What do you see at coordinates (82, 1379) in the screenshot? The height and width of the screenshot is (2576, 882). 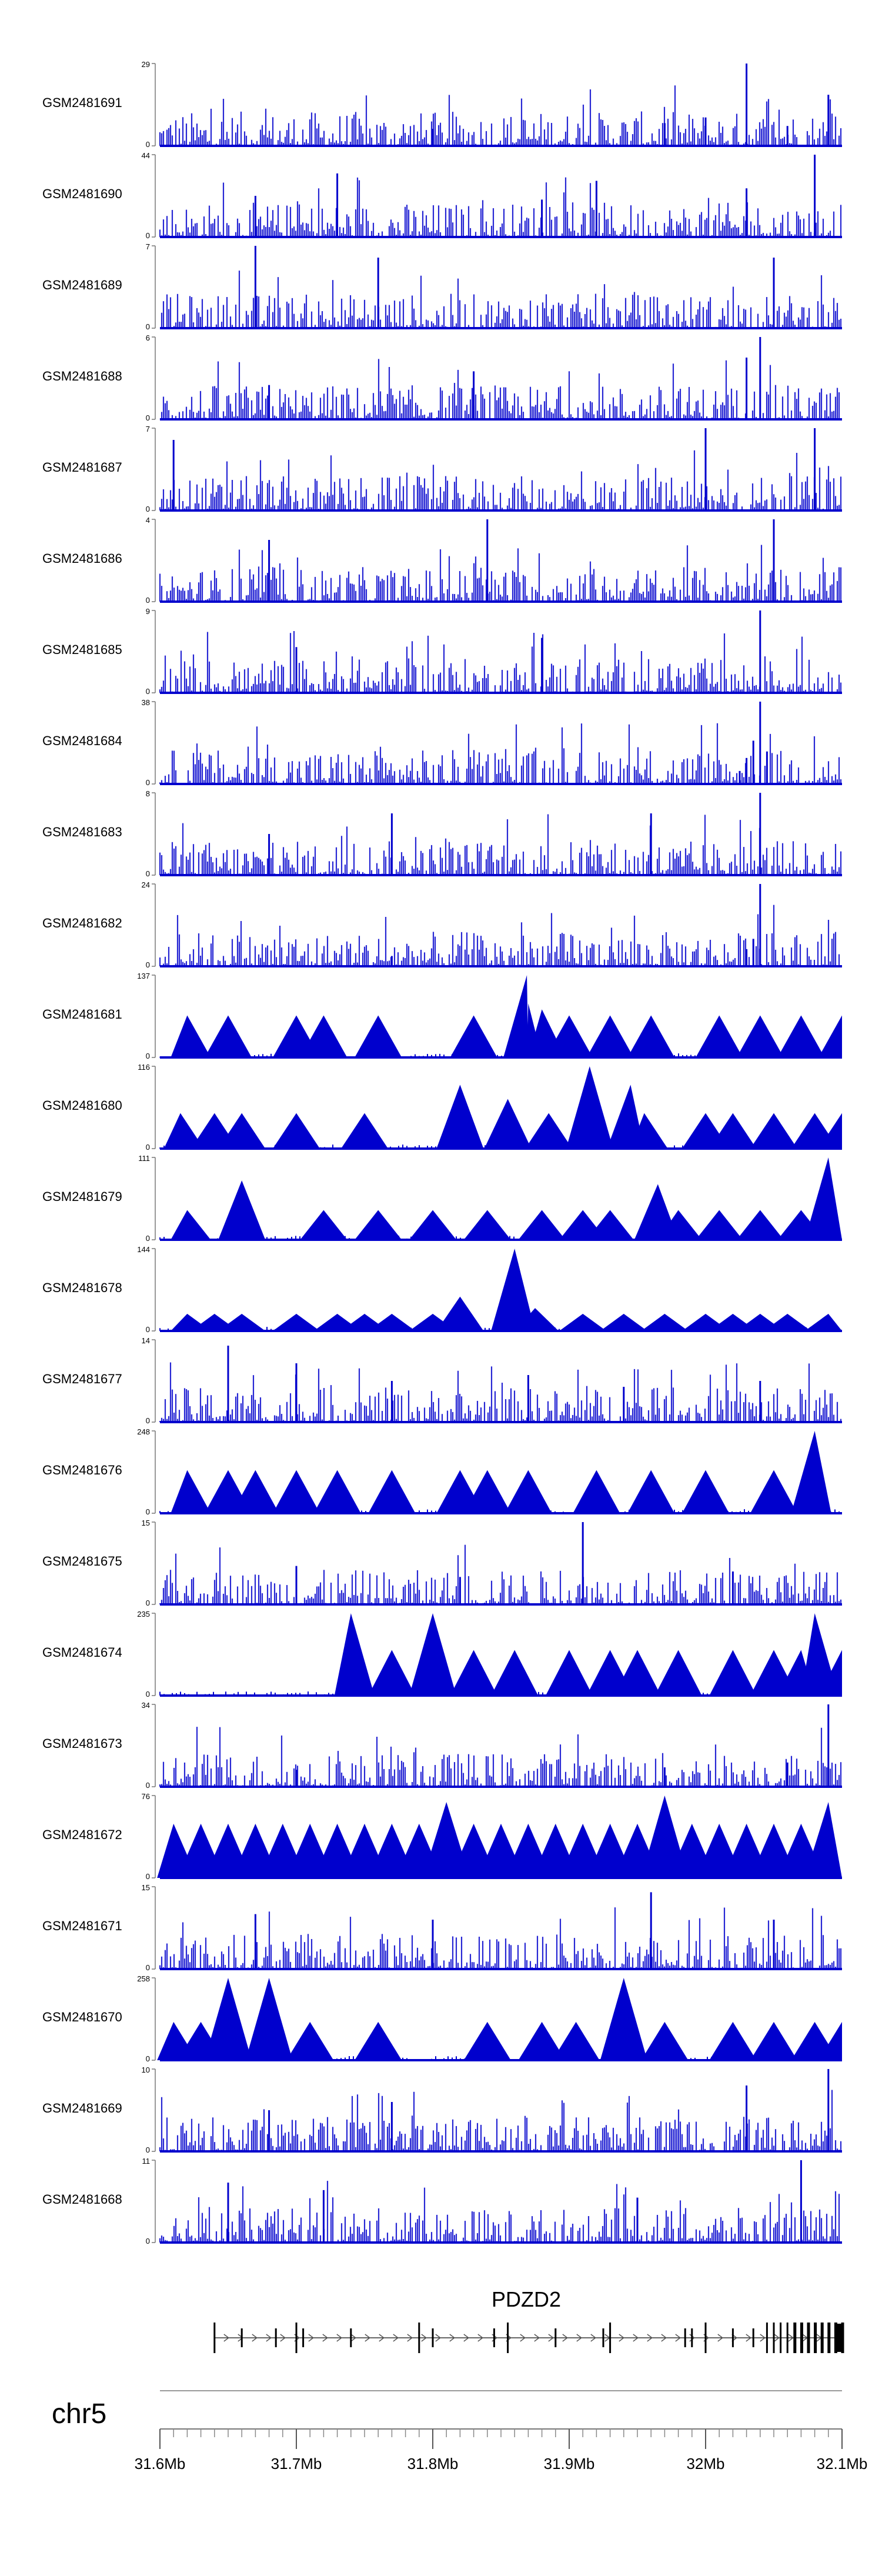 I see `track-label: GSM2481677` at bounding box center [82, 1379].